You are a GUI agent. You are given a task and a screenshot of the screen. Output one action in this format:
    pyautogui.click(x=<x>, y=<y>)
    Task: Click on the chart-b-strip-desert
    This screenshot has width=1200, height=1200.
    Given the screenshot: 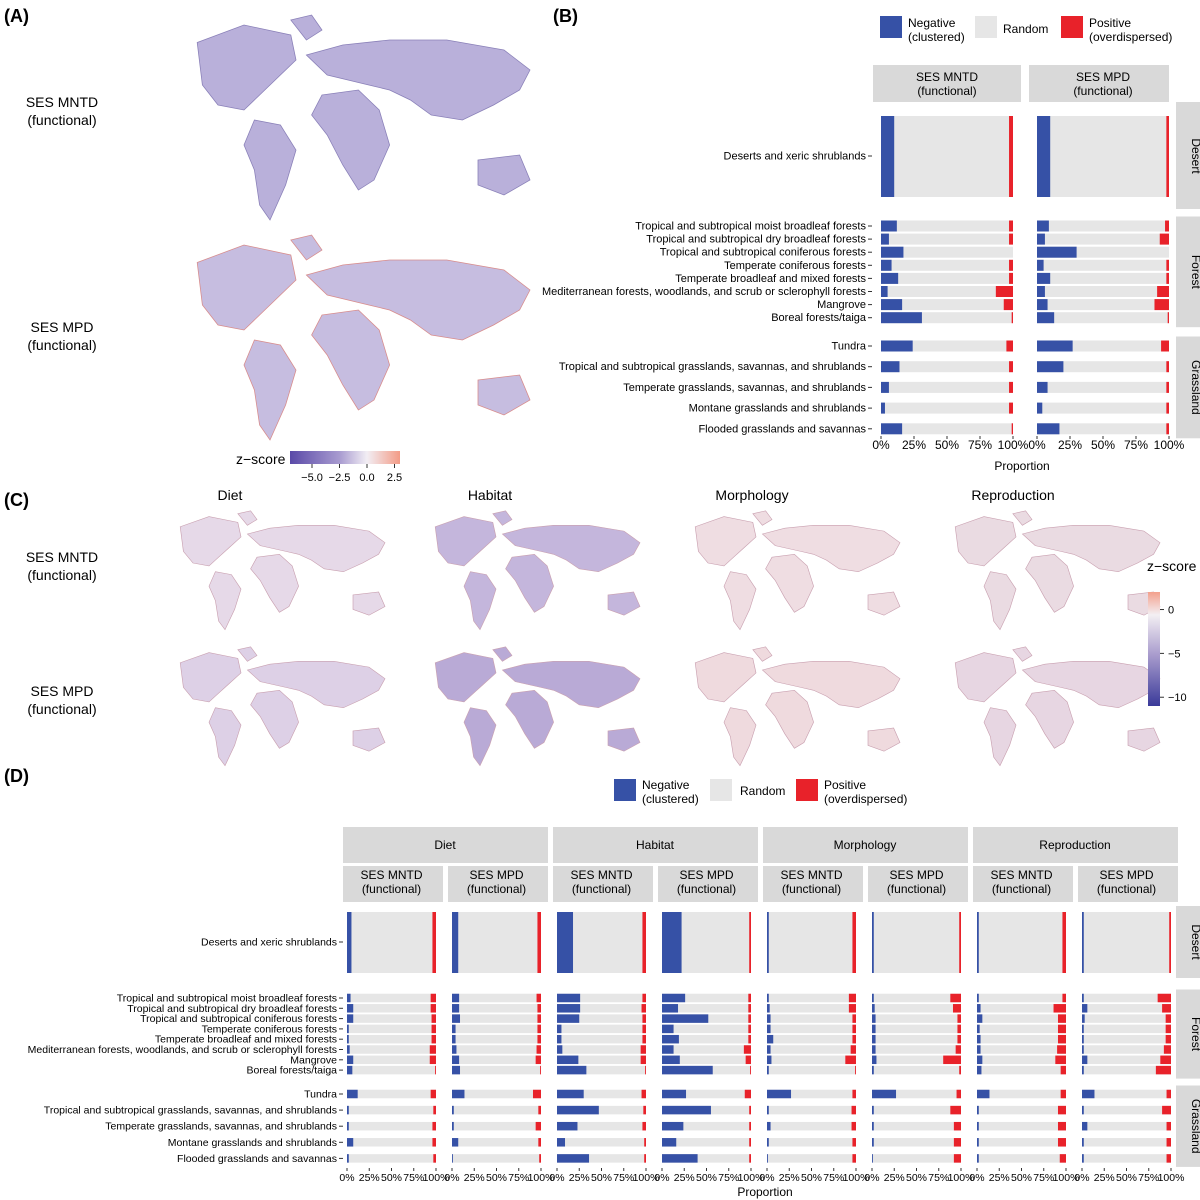 What is the action you would take?
    pyautogui.click(x=1188, y=155)
    